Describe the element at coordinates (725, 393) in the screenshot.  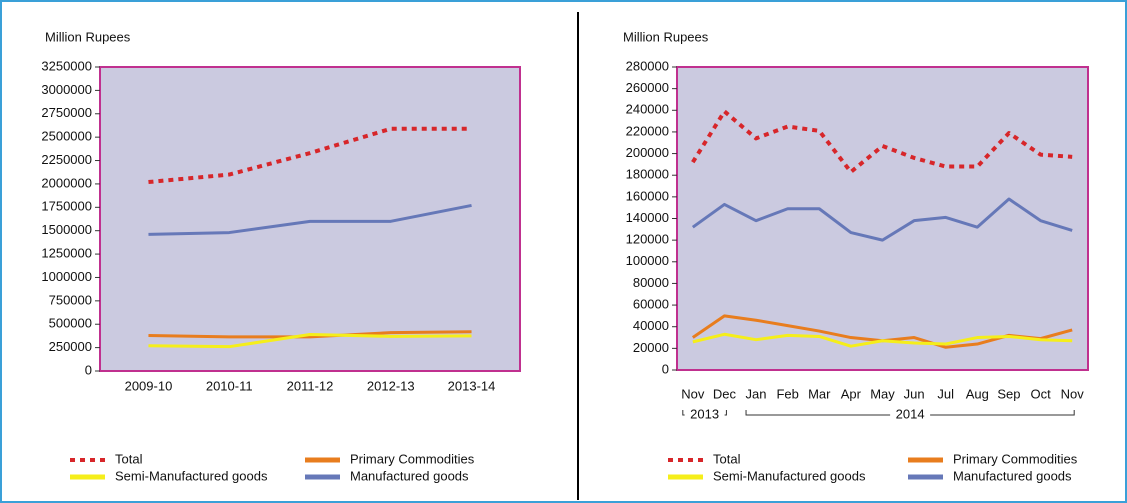
I see `x-tick-label: Dec` at that location.